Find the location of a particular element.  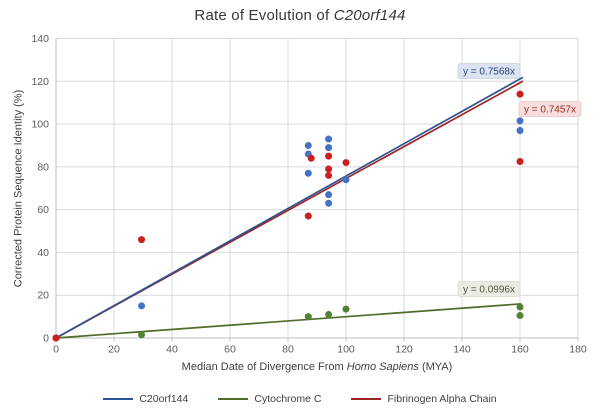

x-tick-label: 100 is located at coordinates (346, 350).